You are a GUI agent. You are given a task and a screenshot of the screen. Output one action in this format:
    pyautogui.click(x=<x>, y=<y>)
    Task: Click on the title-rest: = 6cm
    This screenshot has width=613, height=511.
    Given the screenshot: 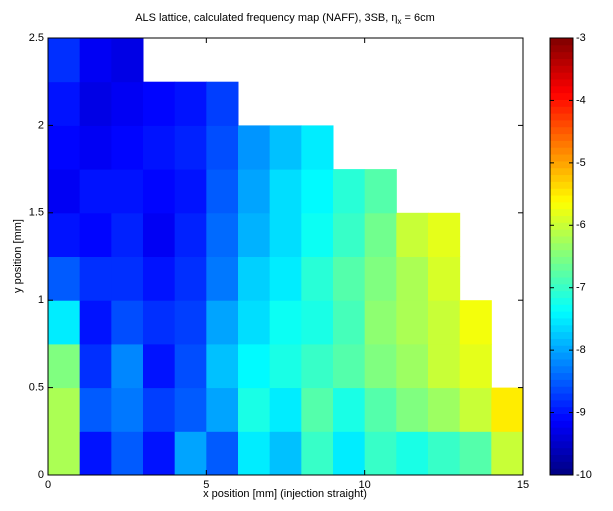 What is the action you would take?
    pyautogui.click(x=417, y=18)
    